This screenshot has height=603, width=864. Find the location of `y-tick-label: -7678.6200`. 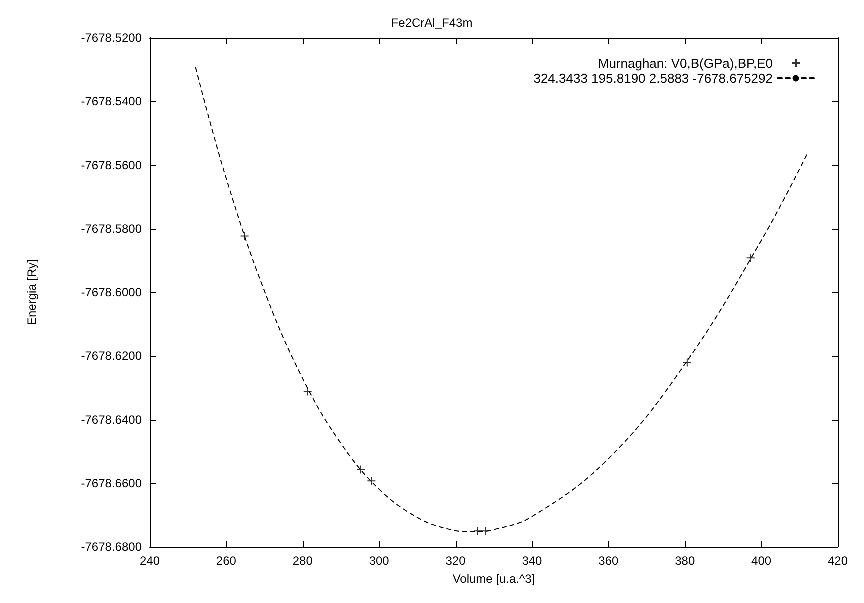

y-tick-label: -7678.6200 is located at coordinates (111, 356).